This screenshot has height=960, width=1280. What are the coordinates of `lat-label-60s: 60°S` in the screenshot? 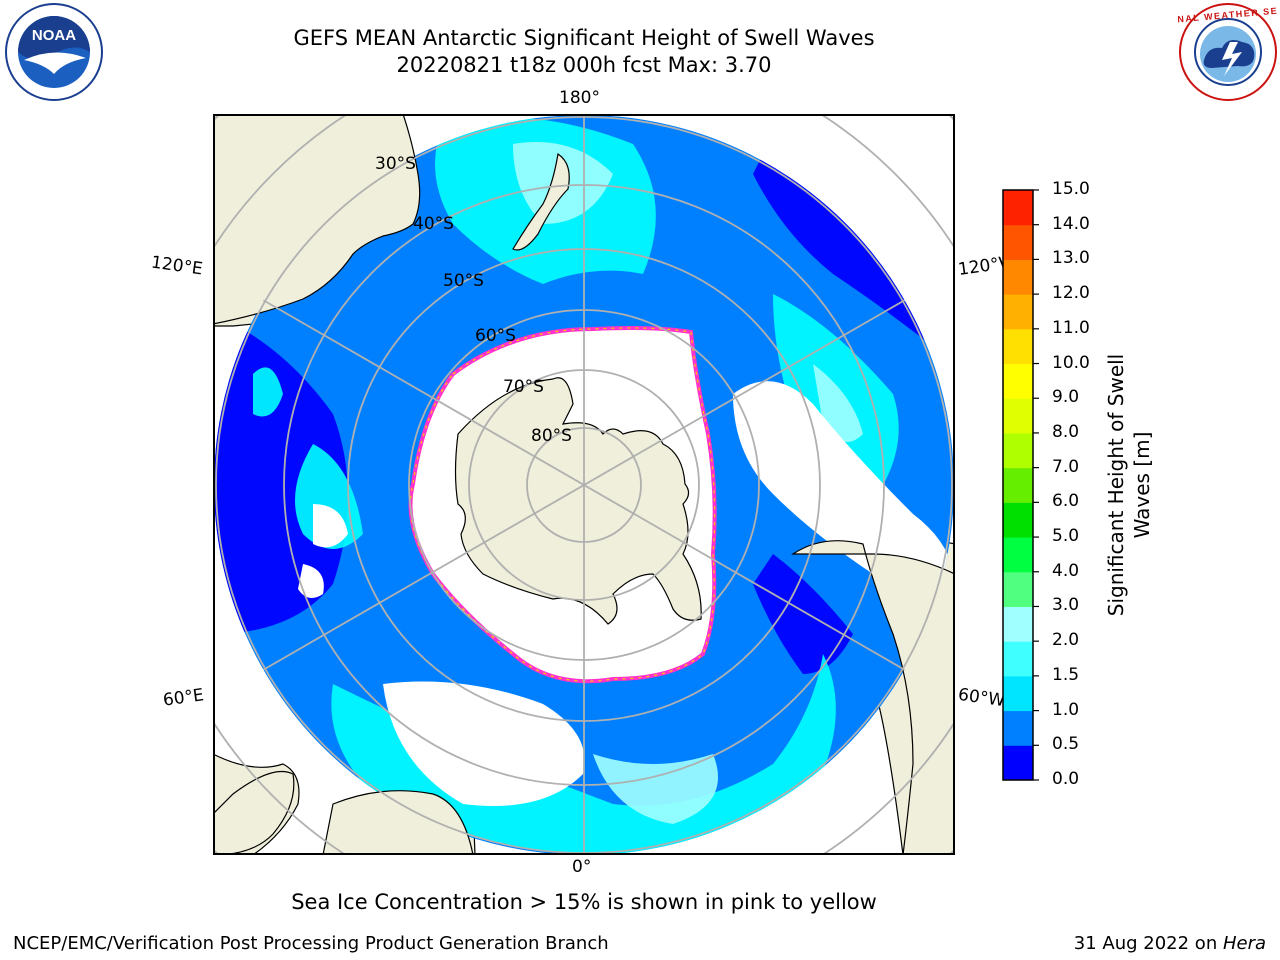 It's located at (495, 336).